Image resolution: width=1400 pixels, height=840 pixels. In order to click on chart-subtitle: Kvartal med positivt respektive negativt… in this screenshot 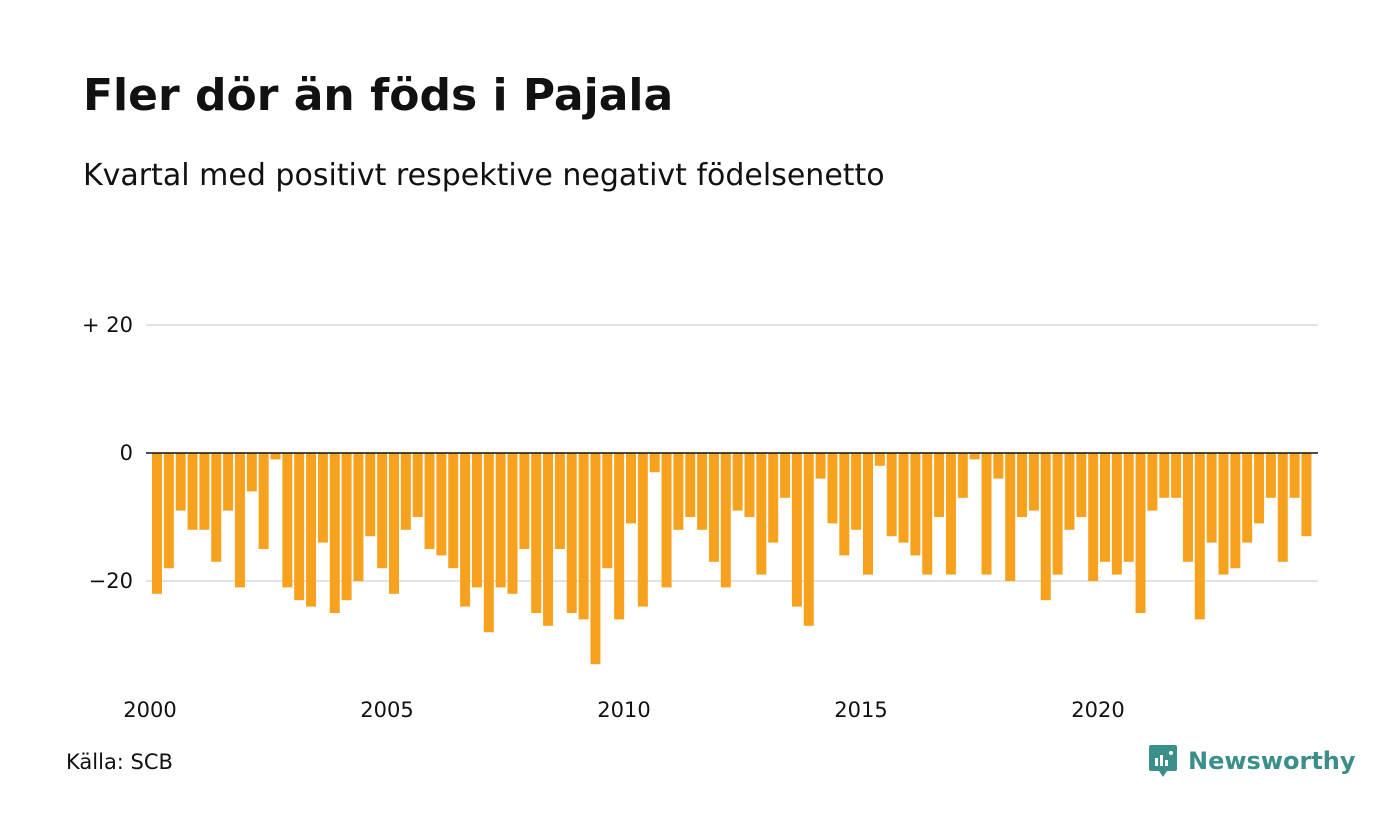, I will do `click(484, 175)`.